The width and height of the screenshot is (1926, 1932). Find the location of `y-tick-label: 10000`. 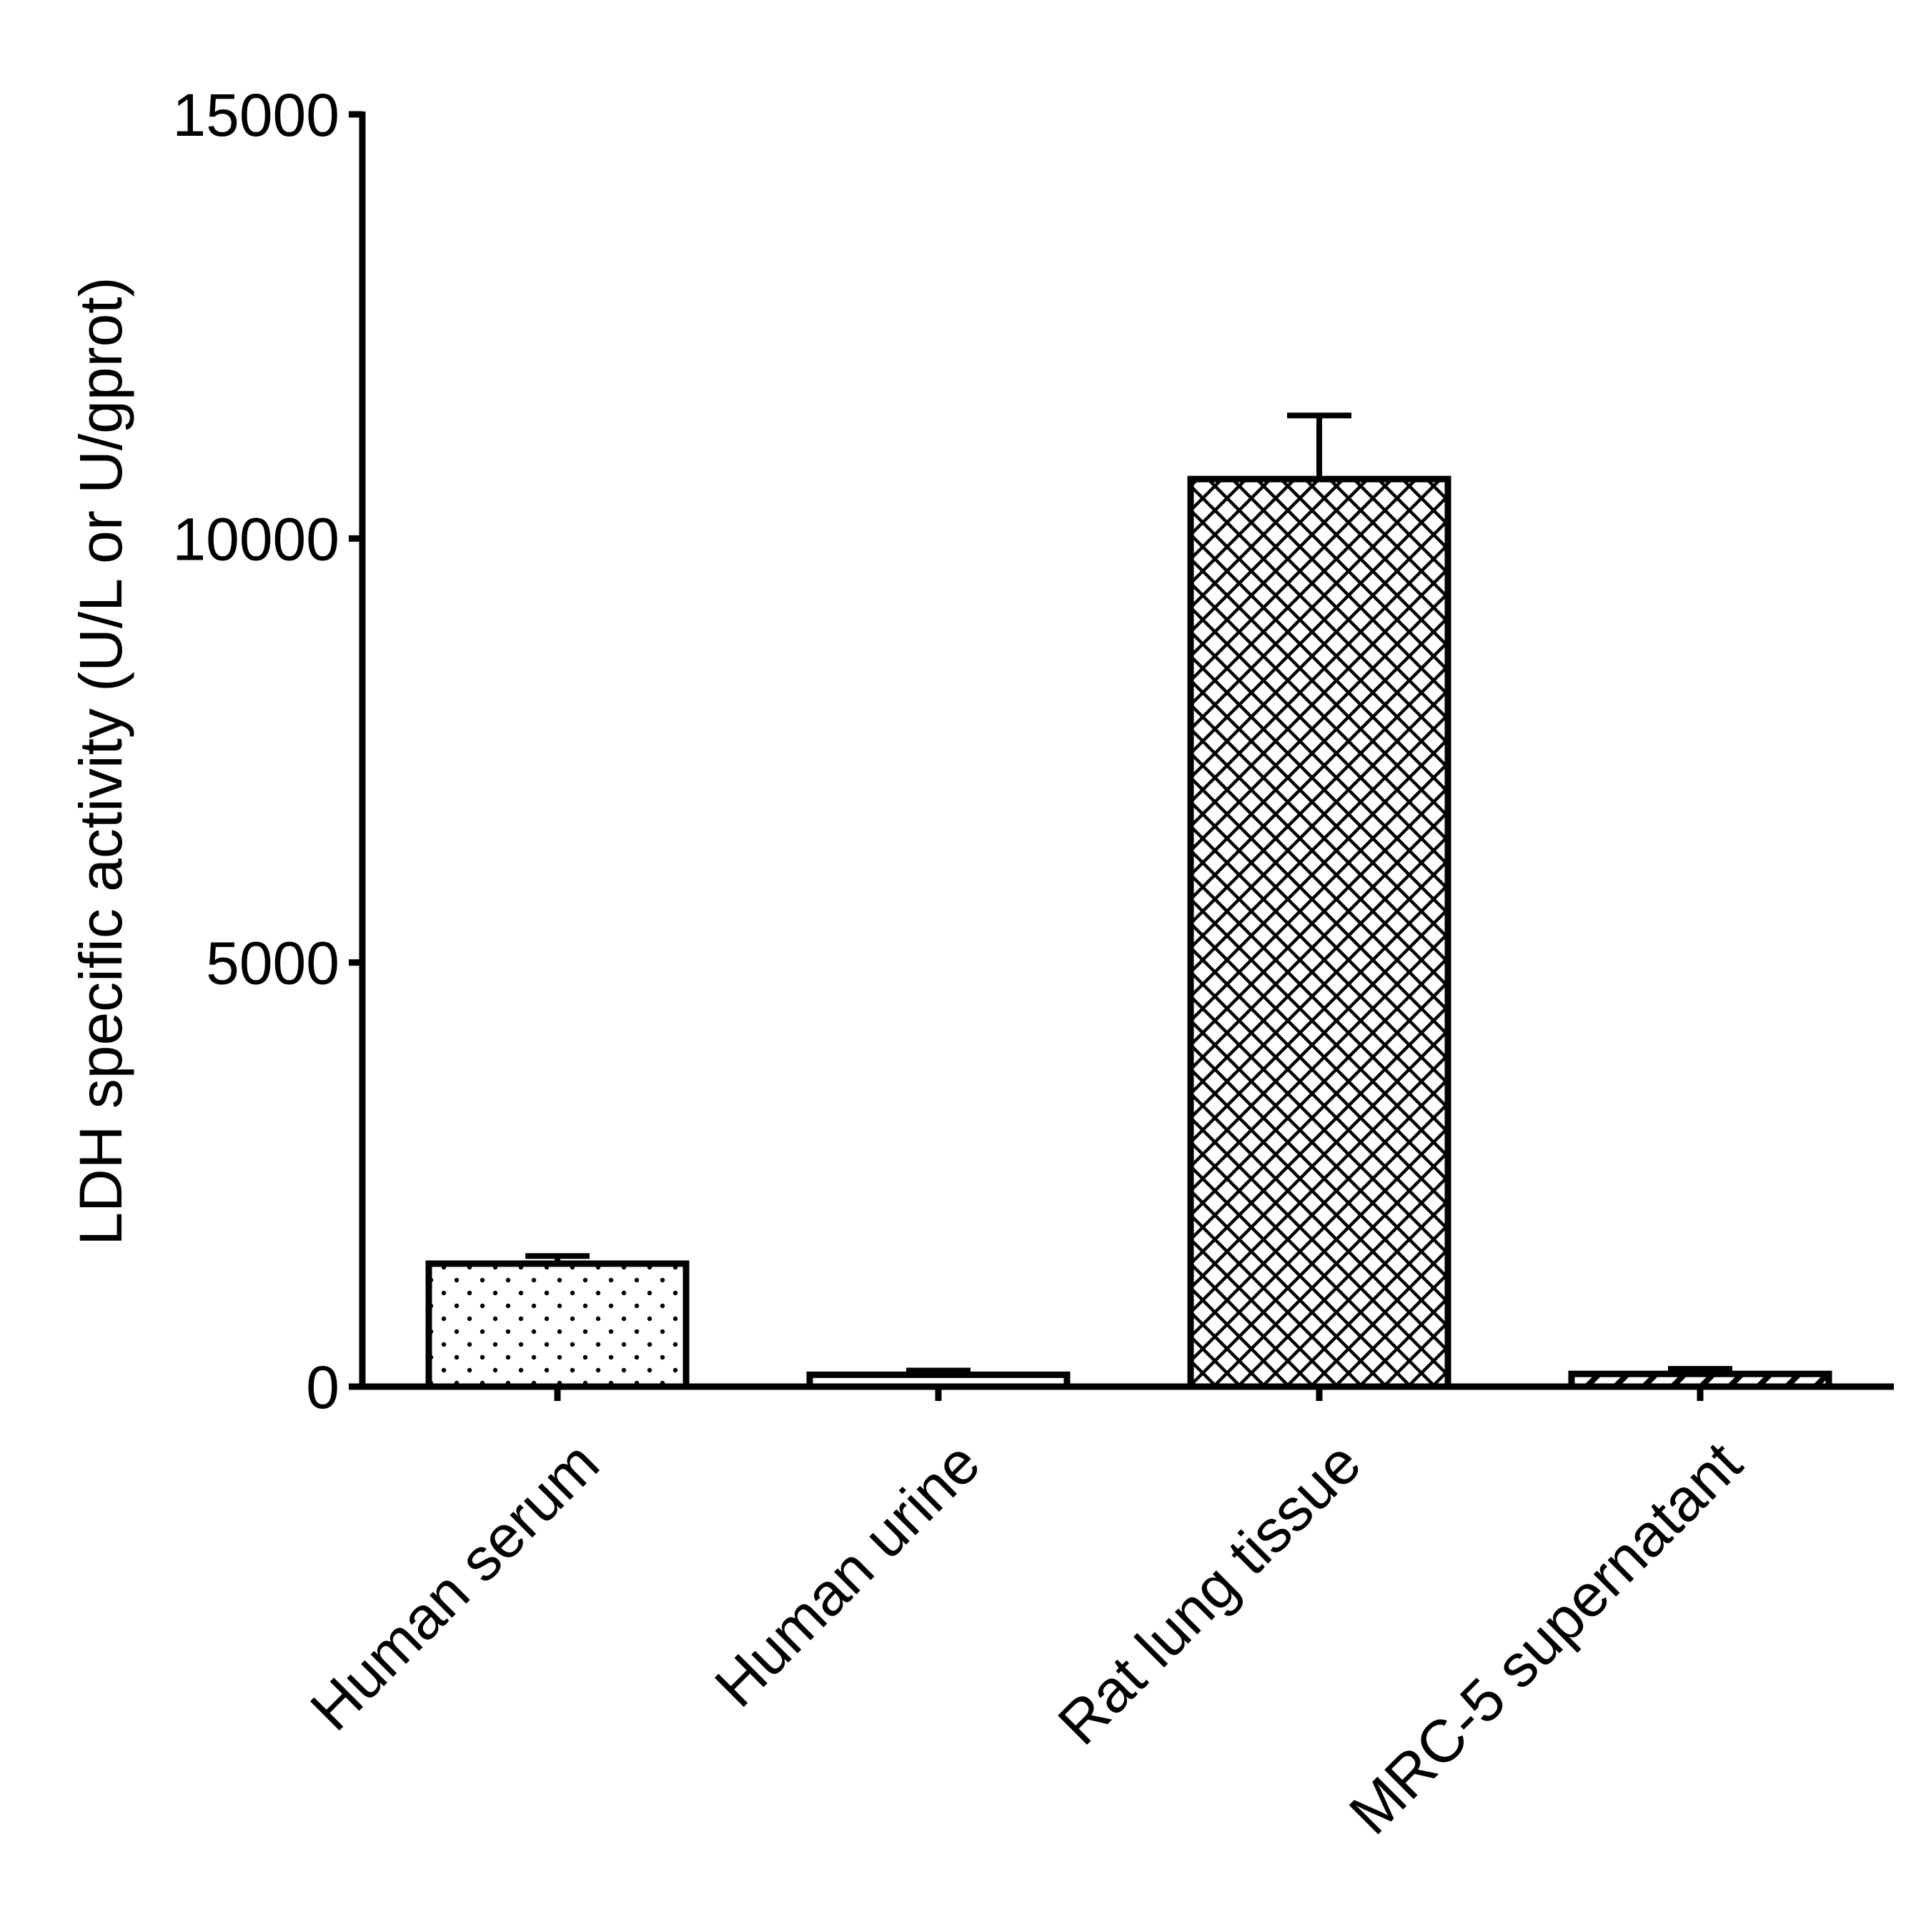

y-tick-label: 10000 is located at coordinates (256, 539).